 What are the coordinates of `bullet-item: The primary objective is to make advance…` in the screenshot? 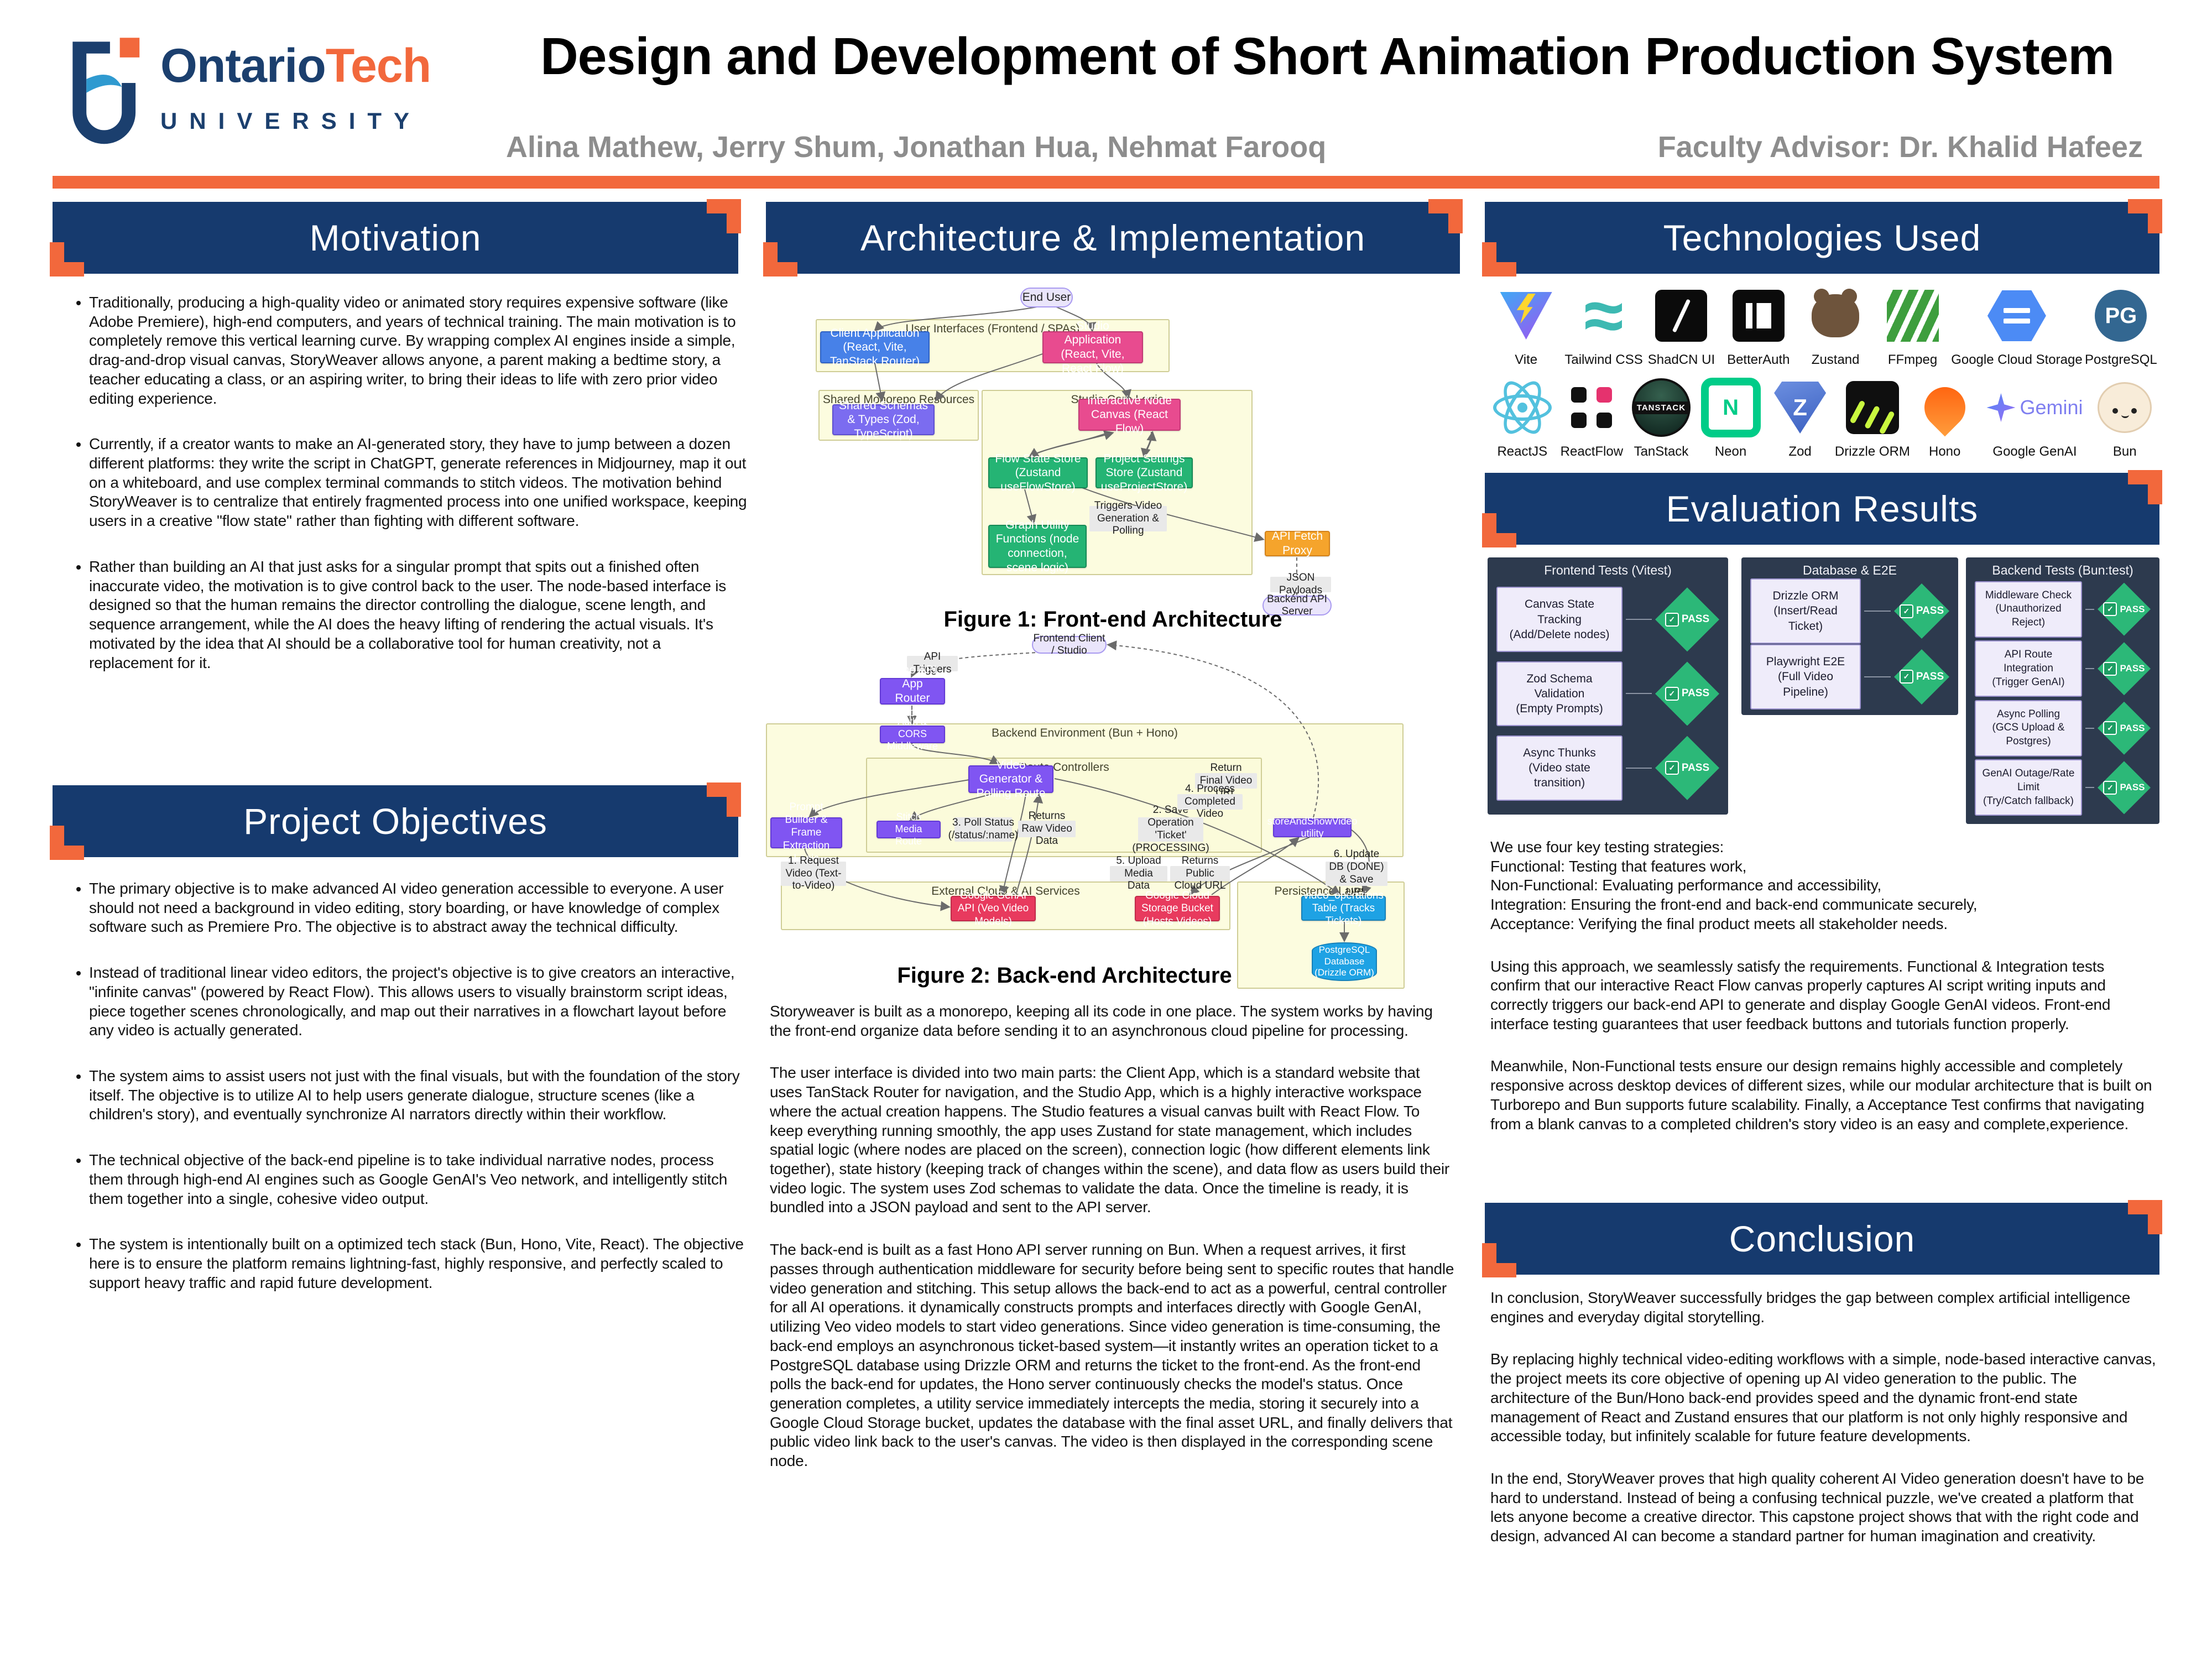 It's located at (418, 908).